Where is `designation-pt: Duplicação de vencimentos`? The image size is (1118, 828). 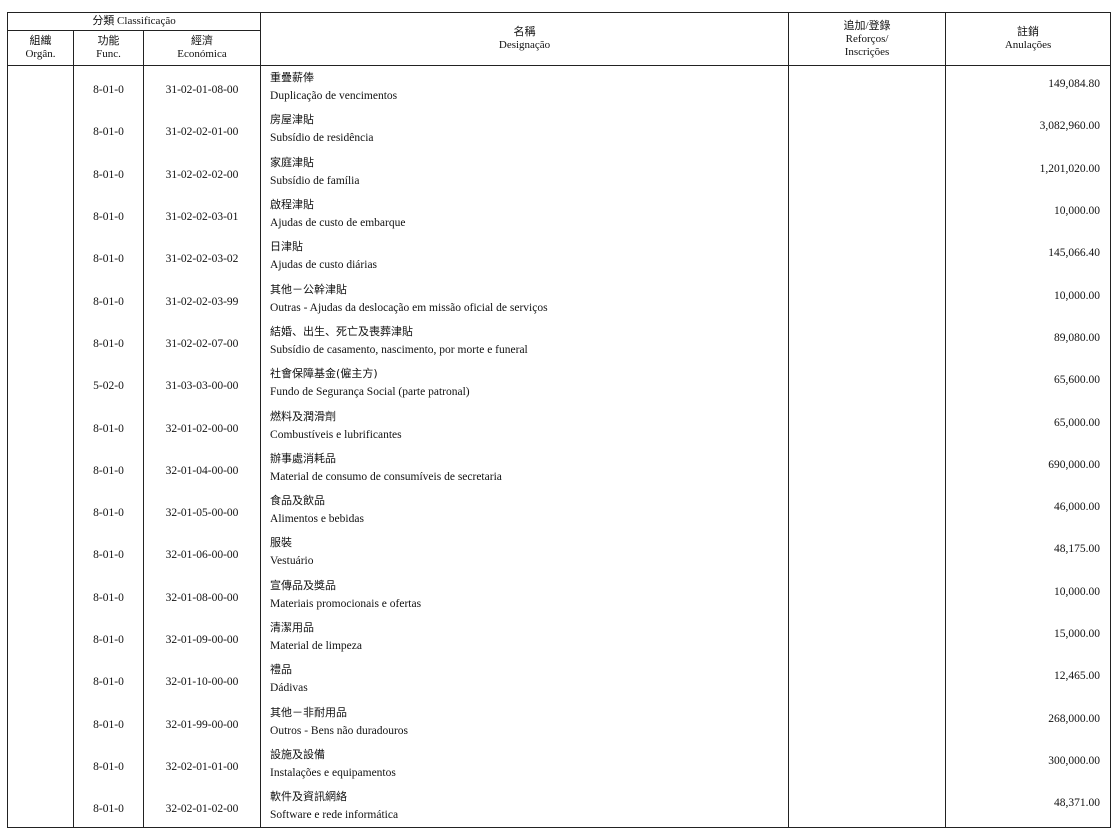 designation-pt: Duplicação de vencimentos is located at coordinates (334, 96).